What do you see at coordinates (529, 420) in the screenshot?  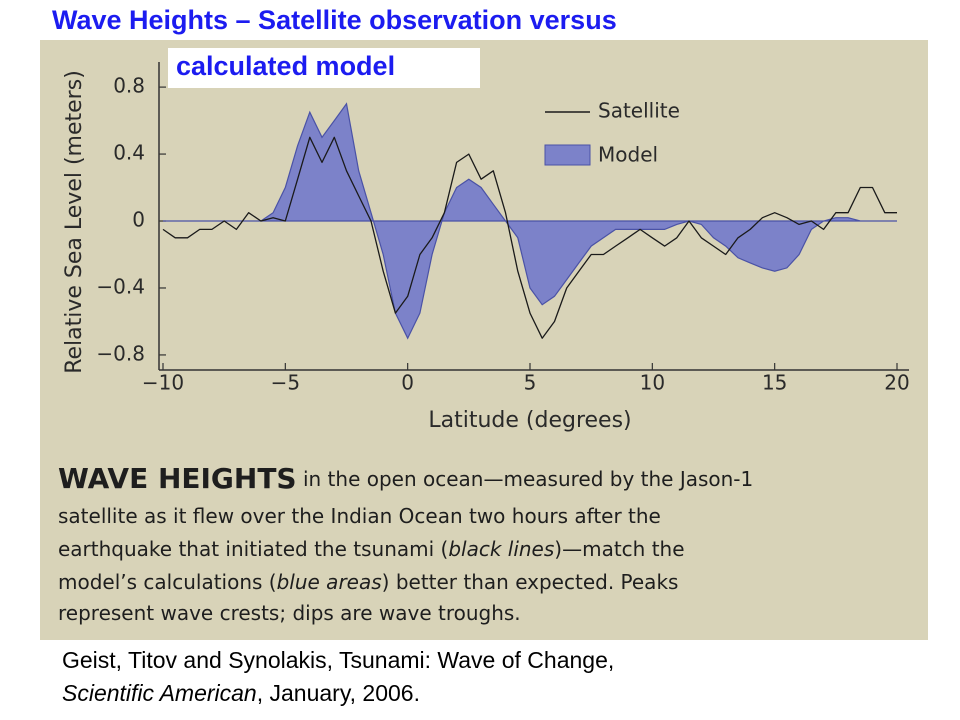 I see `x-axis-label: Latitude (degrees)` at bounding box center [529, 420].